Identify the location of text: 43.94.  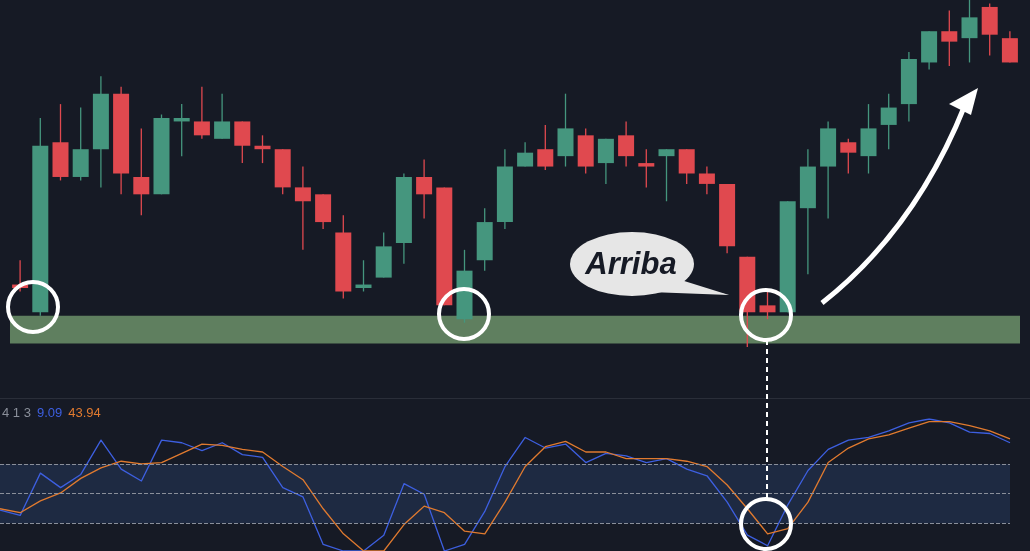
(84, 412).